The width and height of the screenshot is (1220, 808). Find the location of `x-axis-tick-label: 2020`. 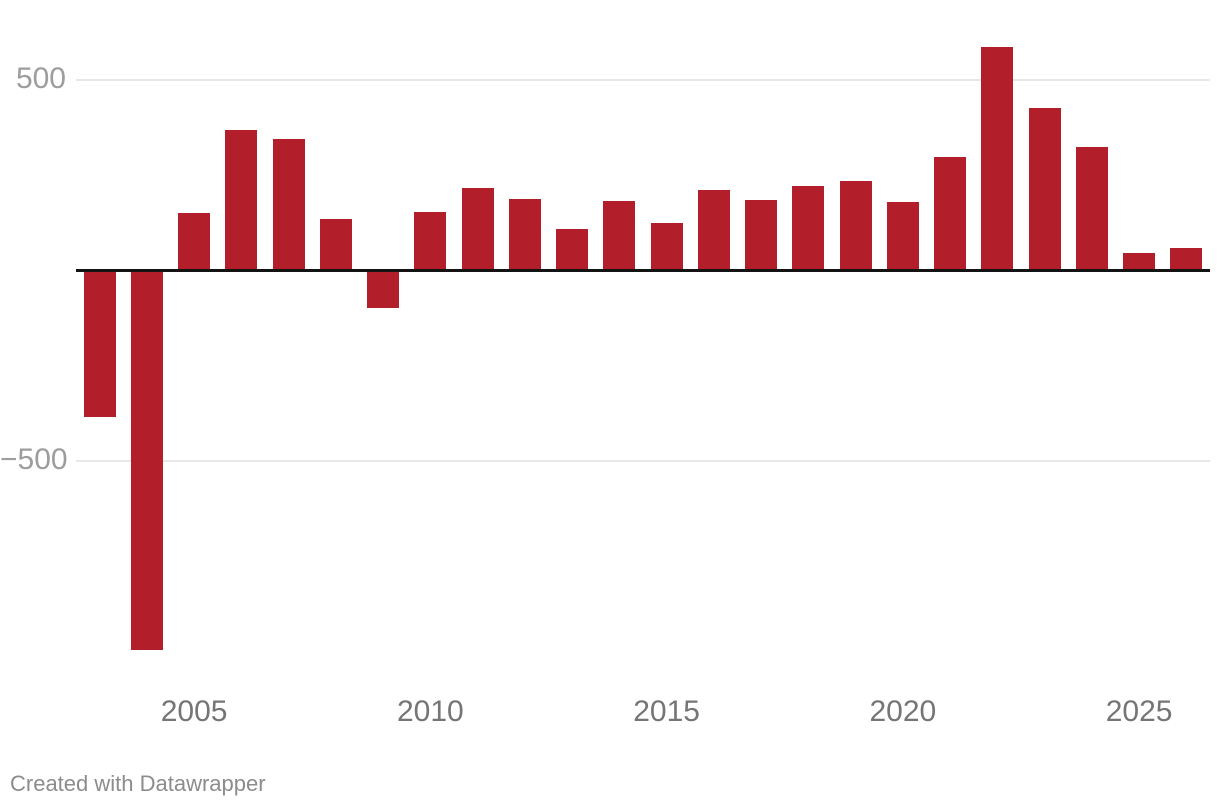

x-axis-tick-label: 2020 is located at coordinates (903, 711).